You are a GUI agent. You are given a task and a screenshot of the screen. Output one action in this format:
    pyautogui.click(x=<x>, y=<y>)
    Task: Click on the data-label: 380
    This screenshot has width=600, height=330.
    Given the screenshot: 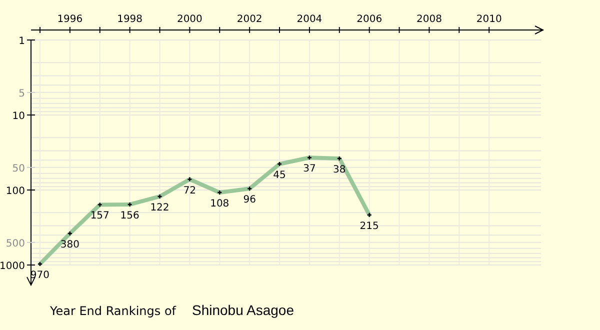 What is the action you would take?
    pyautogui.click(x=70, y=244)
    